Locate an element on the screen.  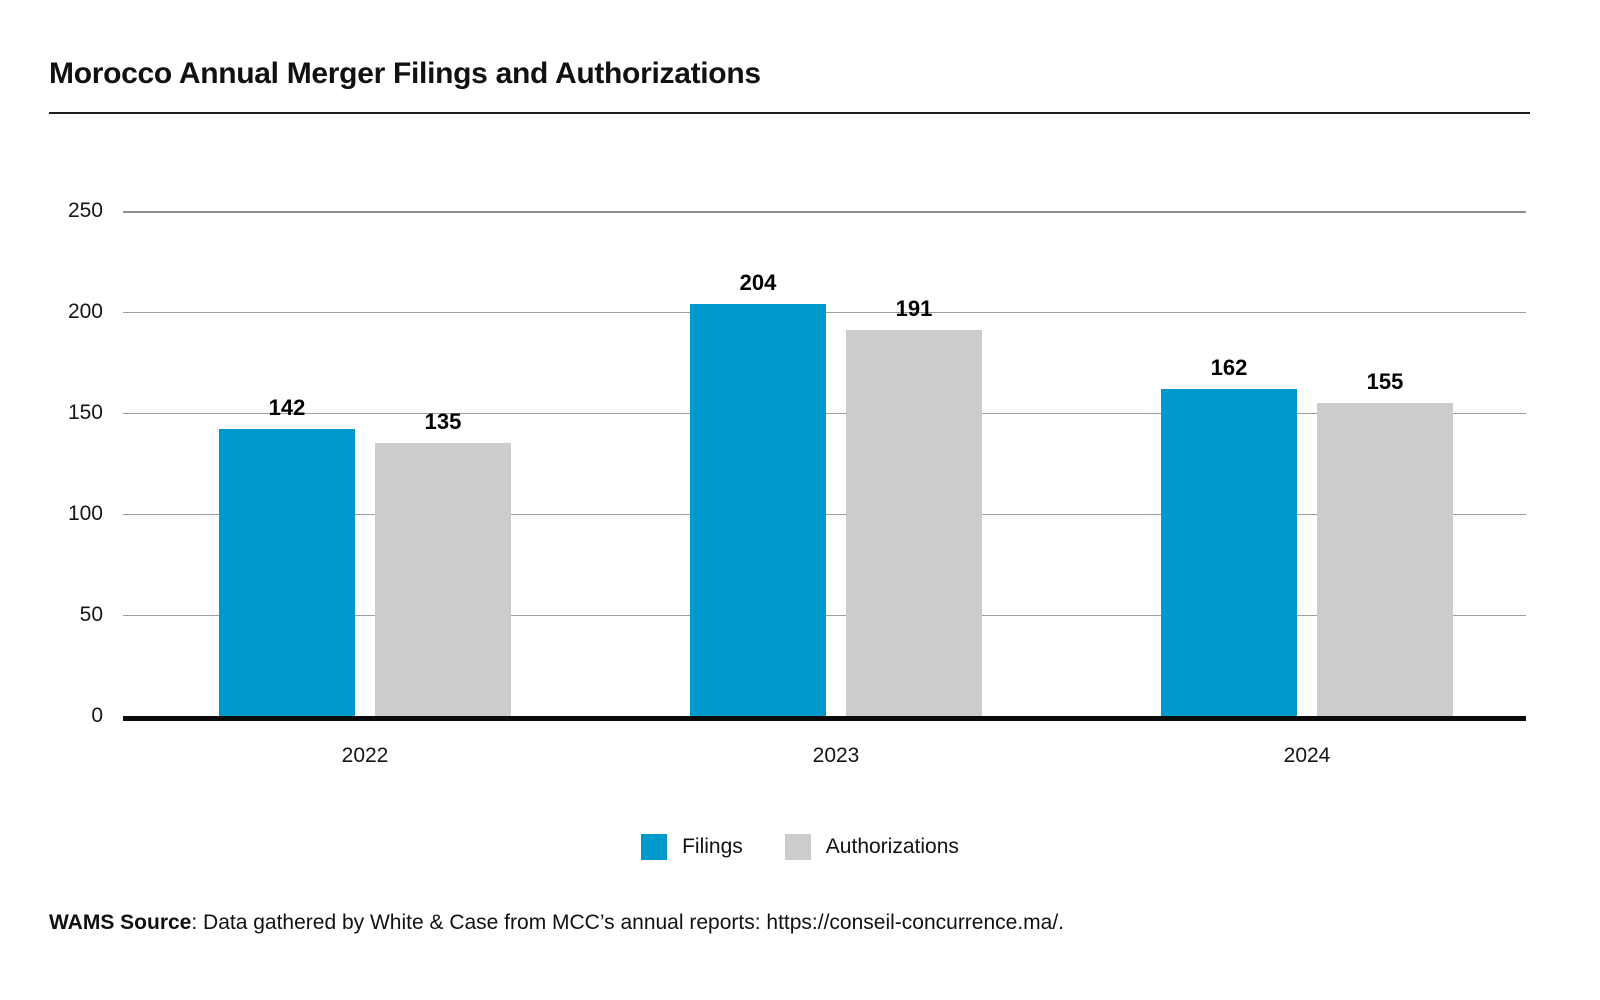
bar-filings-2023: 204 is located at coordinates (758, 493).